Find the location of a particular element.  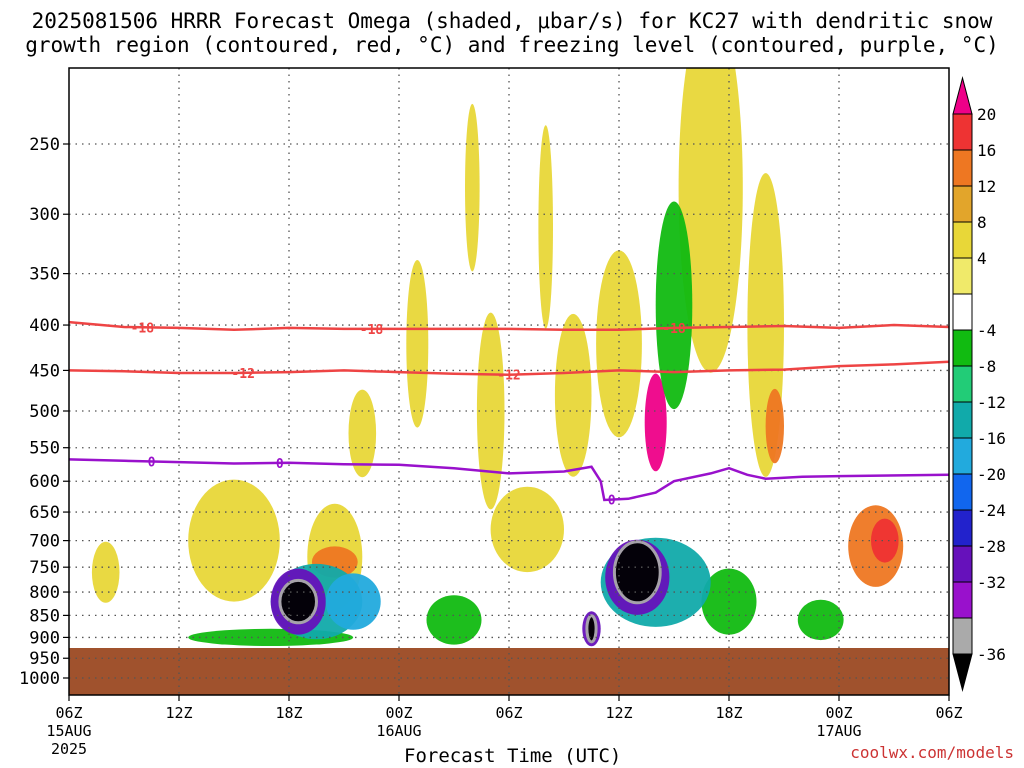

y-tick-label-650: 650 is located at coordinates (44, 513).